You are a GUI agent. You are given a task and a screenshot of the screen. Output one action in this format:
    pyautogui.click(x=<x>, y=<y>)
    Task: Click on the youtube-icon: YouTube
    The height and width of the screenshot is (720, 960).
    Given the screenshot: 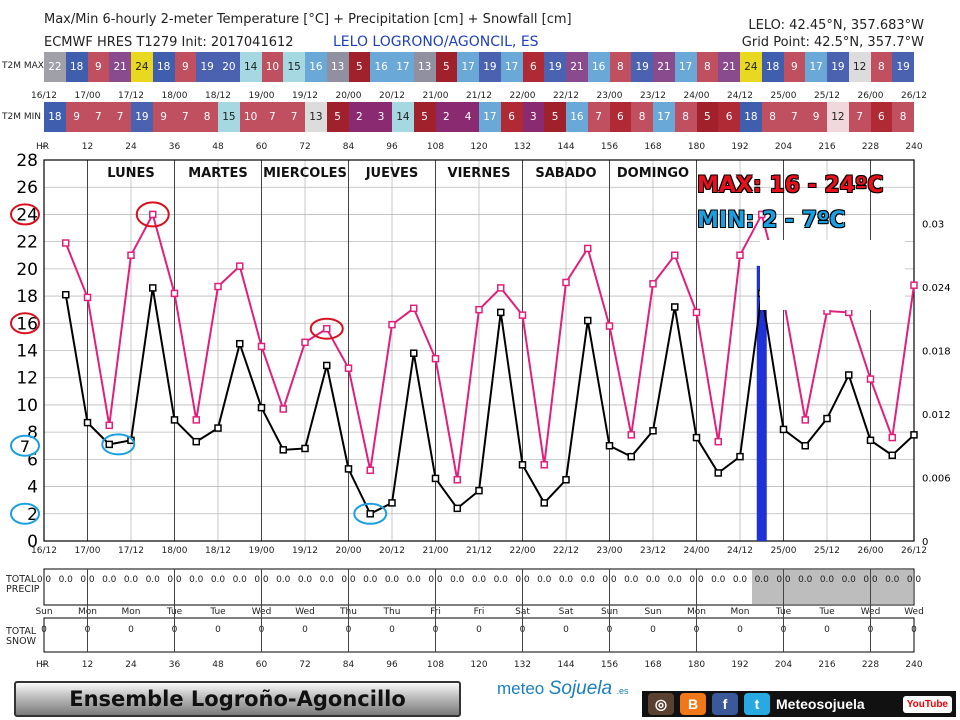 What is the action you would take?
    pyautogui.click(x=927, y=704)
    